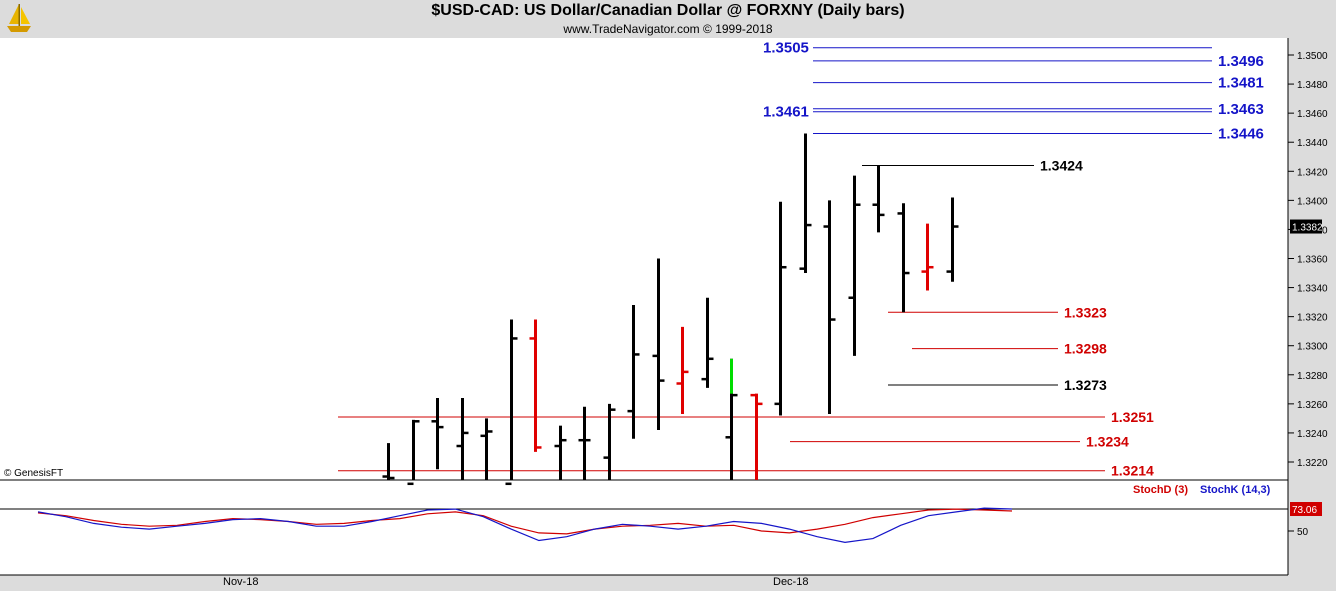 This screenshot has height=591, width=1336. Describe the element at coordinates (19, 18) in the screenshot. I see `sailboat-logo-icon` at that location.